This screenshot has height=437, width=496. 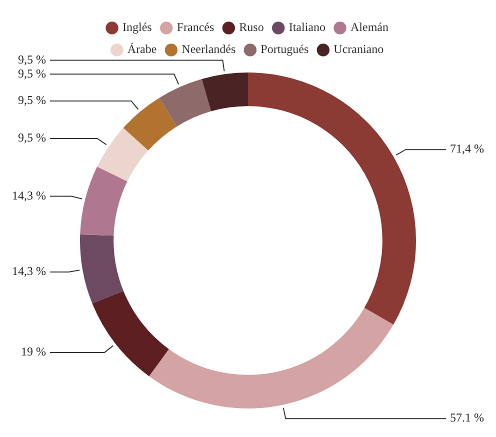 What do you see at coordinates (369, 27) in the screenshot?
I see `legend-label: Alemán` at bounding box center [369, 27].